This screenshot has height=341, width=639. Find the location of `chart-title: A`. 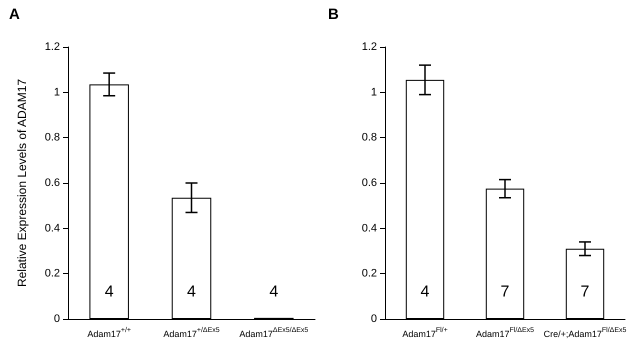

chart-title: A is located at coordinates (14, 14).